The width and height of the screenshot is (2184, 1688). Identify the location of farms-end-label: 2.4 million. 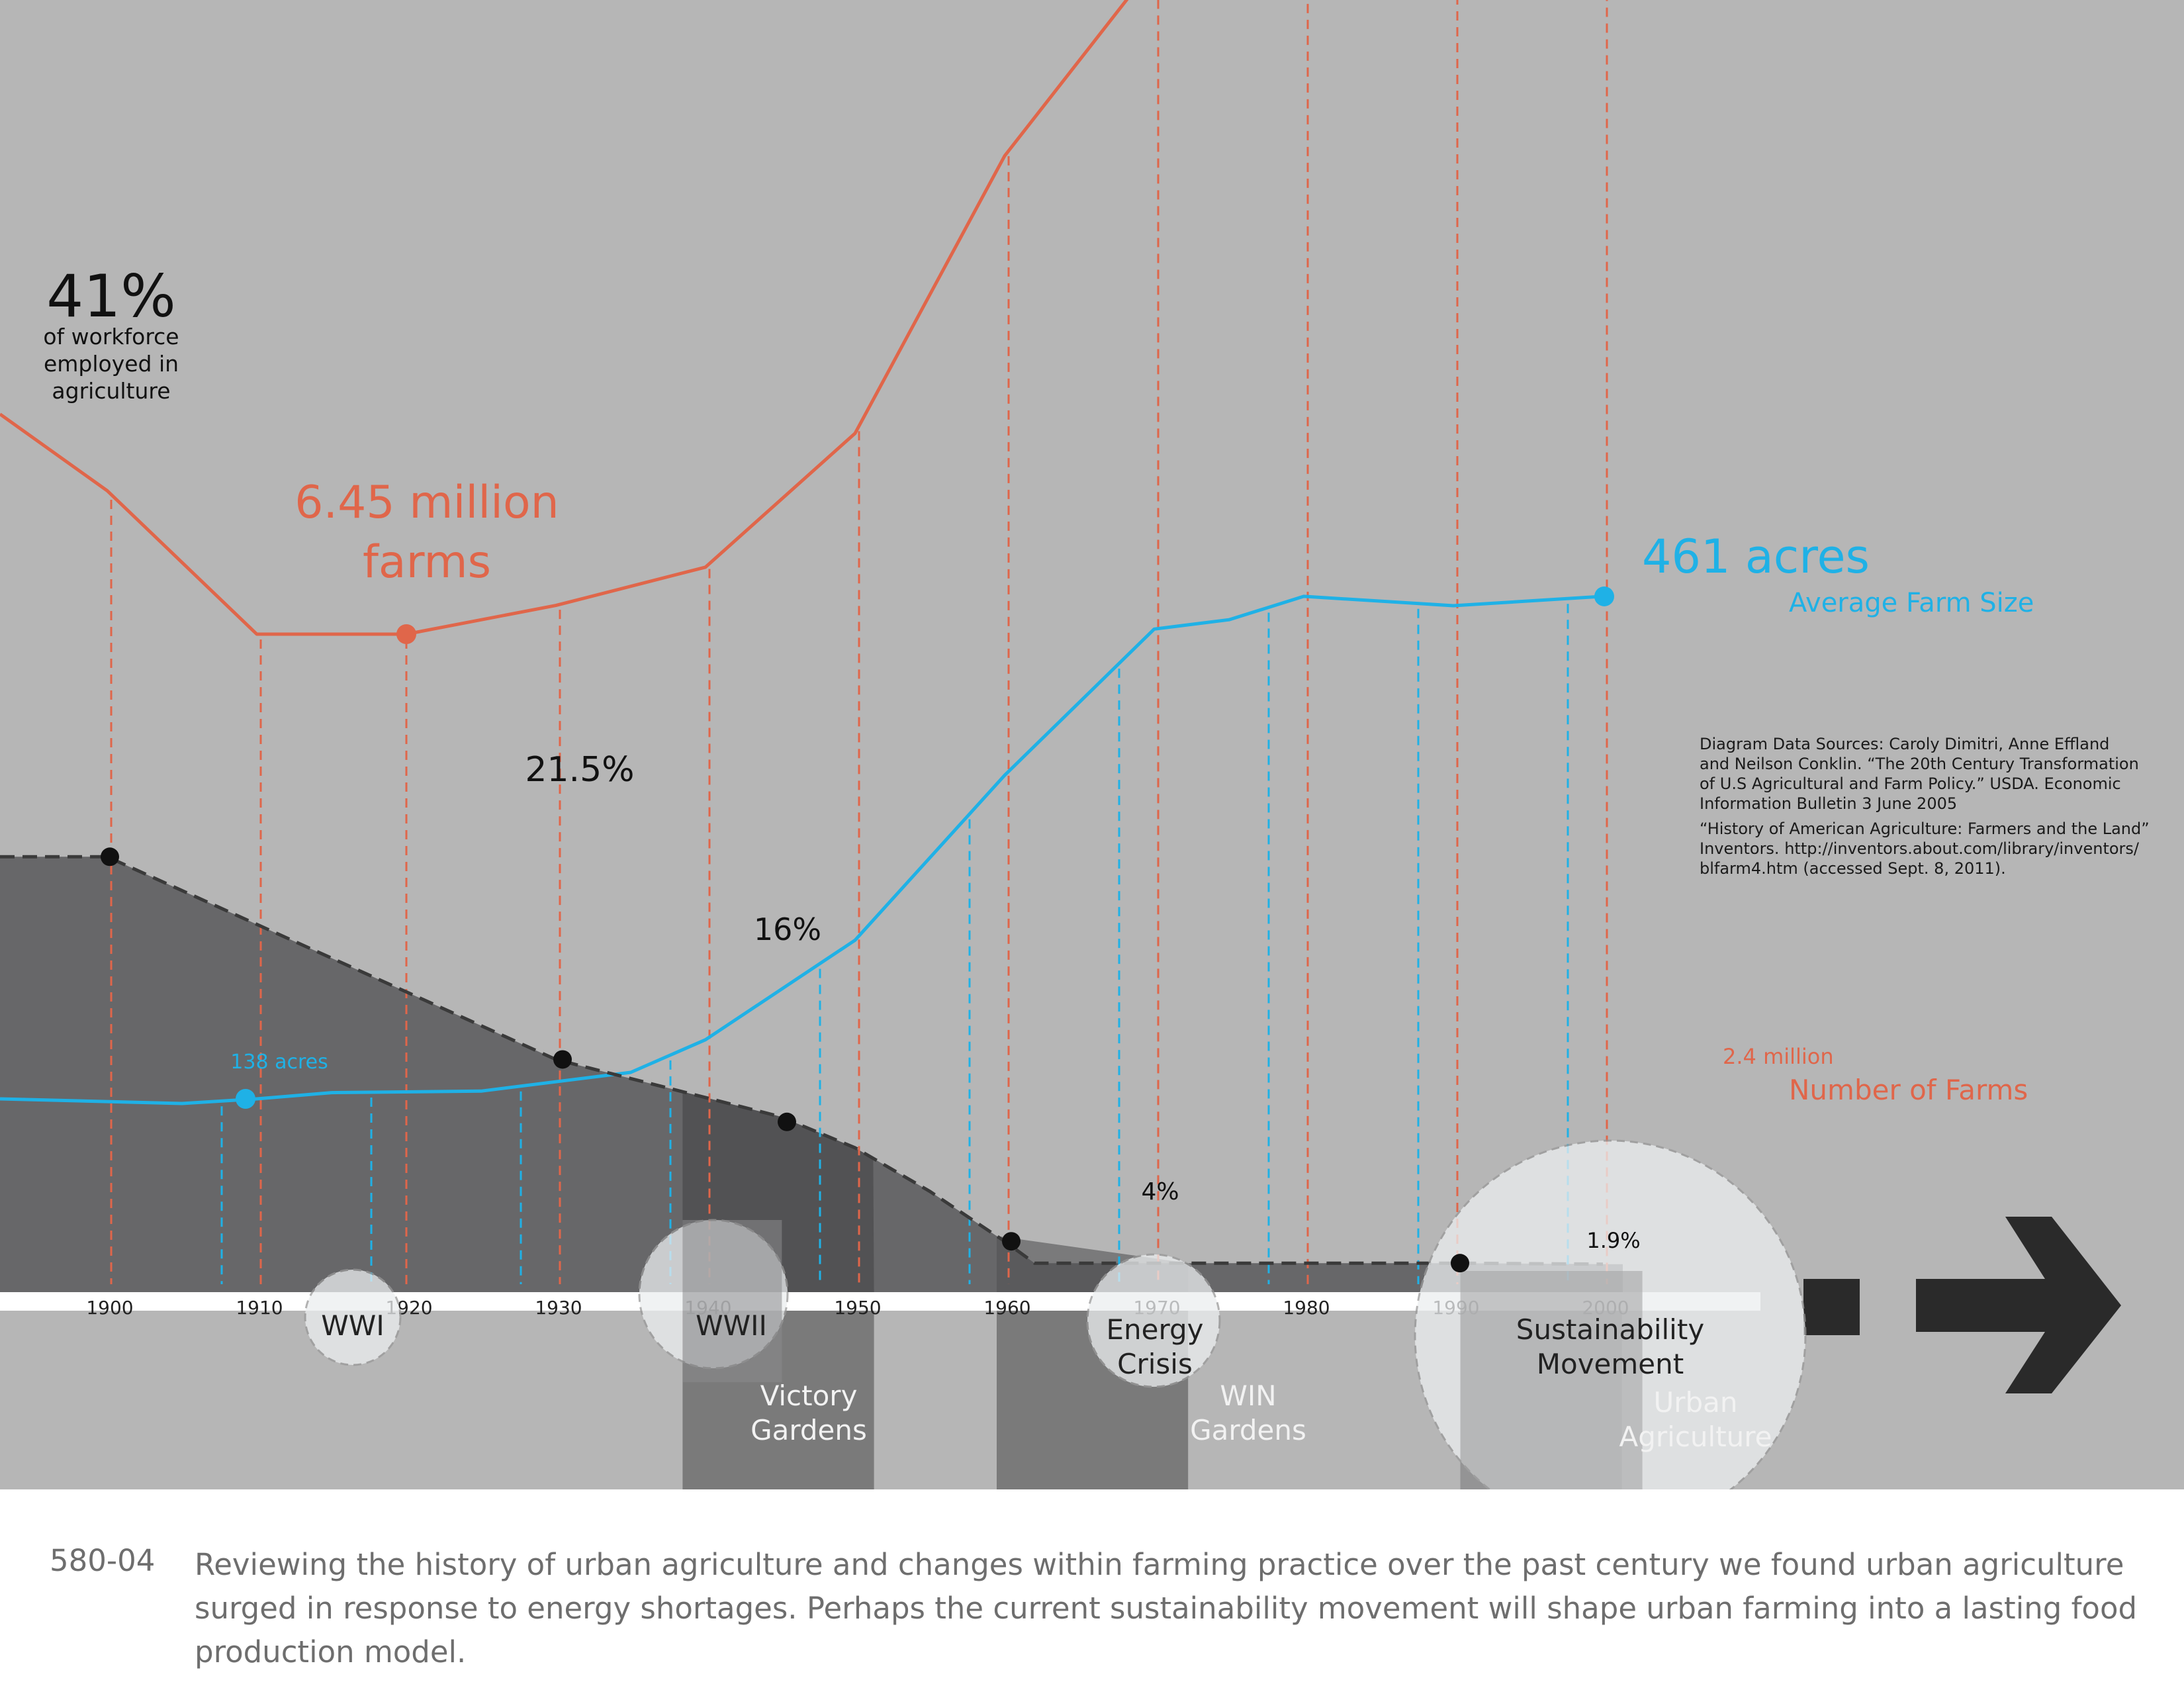
(1778, 1056).